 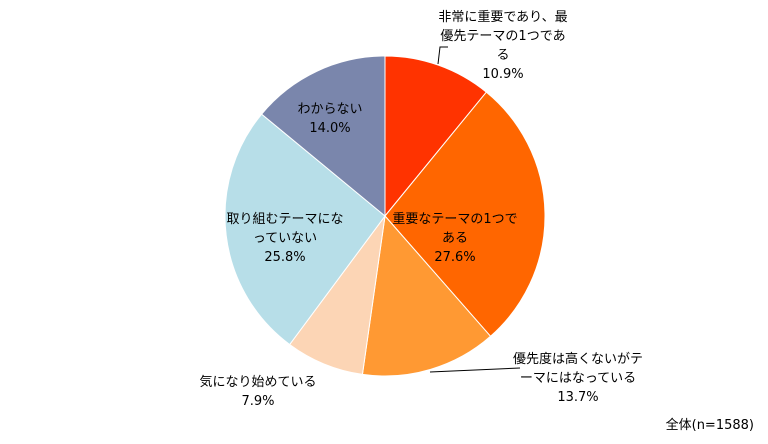 I want to click on value-label: 27.6%, so click(x=455, y=257).